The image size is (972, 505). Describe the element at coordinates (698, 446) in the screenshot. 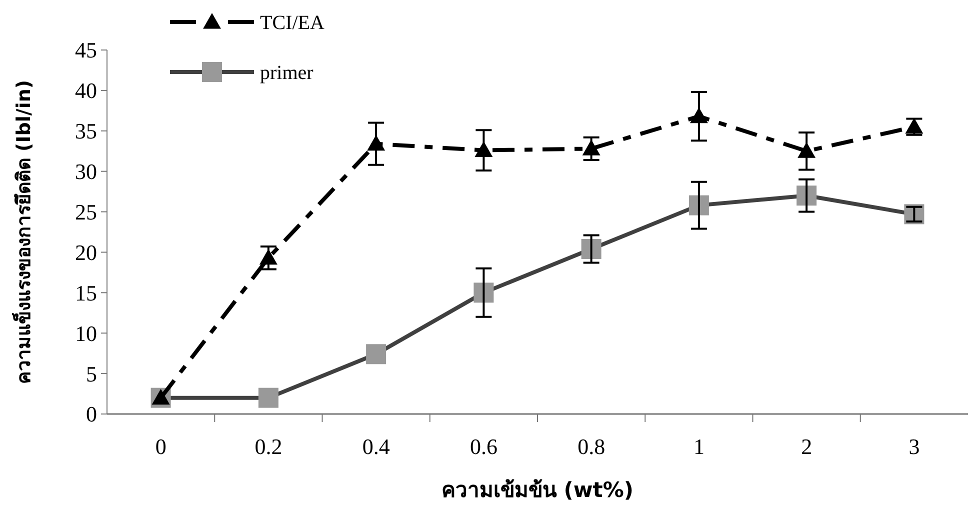

I see `x-tick-label: 1` at that location.